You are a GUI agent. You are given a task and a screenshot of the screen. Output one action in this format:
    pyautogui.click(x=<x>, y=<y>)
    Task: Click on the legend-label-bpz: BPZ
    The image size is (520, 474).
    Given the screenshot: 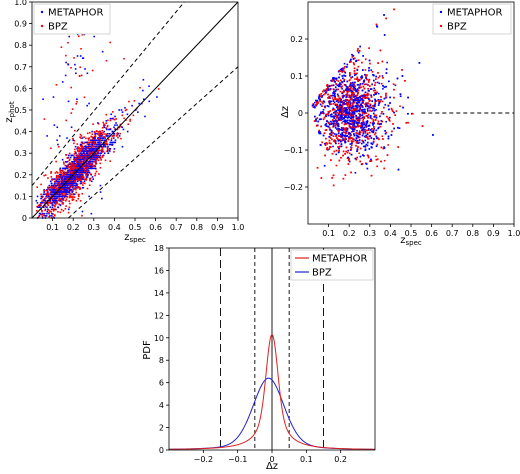 What is the action you would take?
    pyautogui.click(x=58, y=27)
    